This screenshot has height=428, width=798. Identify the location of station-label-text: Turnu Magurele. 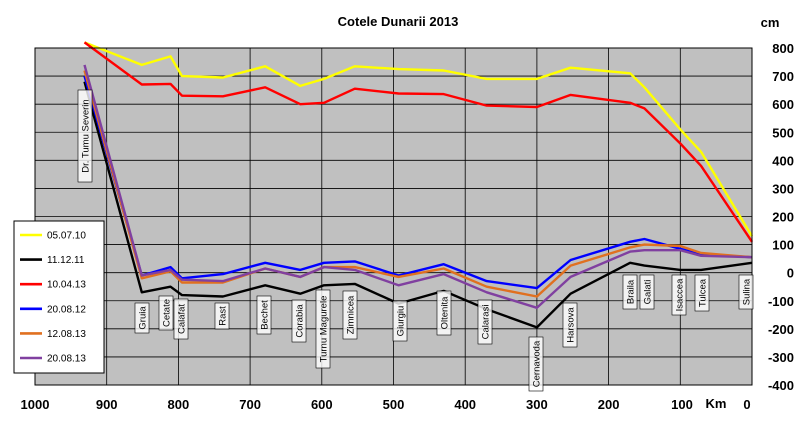
(324, 329).